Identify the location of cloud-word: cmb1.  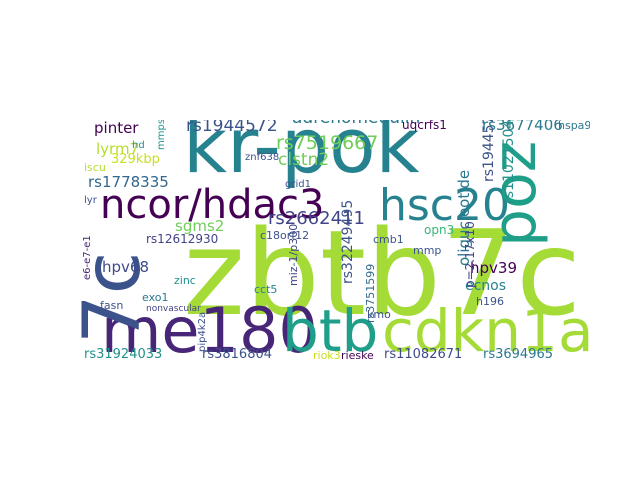
(388, 239).